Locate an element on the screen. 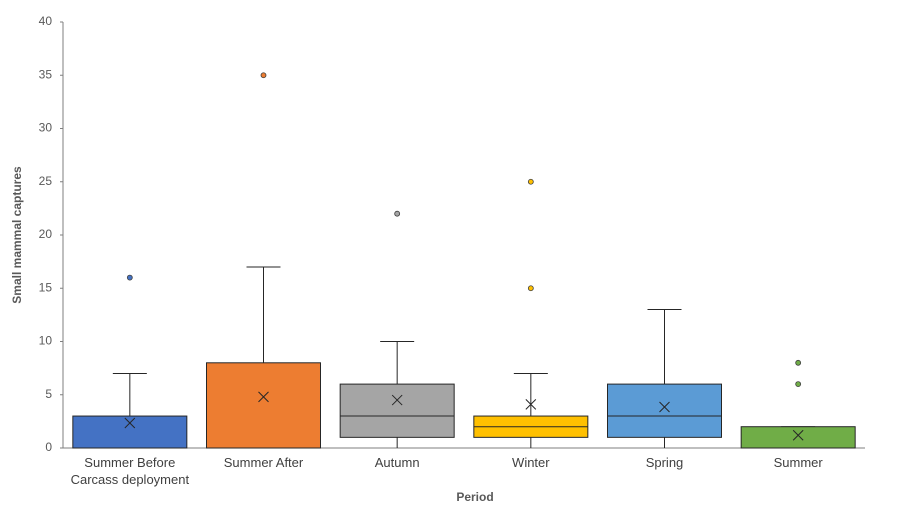 The image size is (906, 517). y-tick-label: 0 is located at coordinates (48, 447).